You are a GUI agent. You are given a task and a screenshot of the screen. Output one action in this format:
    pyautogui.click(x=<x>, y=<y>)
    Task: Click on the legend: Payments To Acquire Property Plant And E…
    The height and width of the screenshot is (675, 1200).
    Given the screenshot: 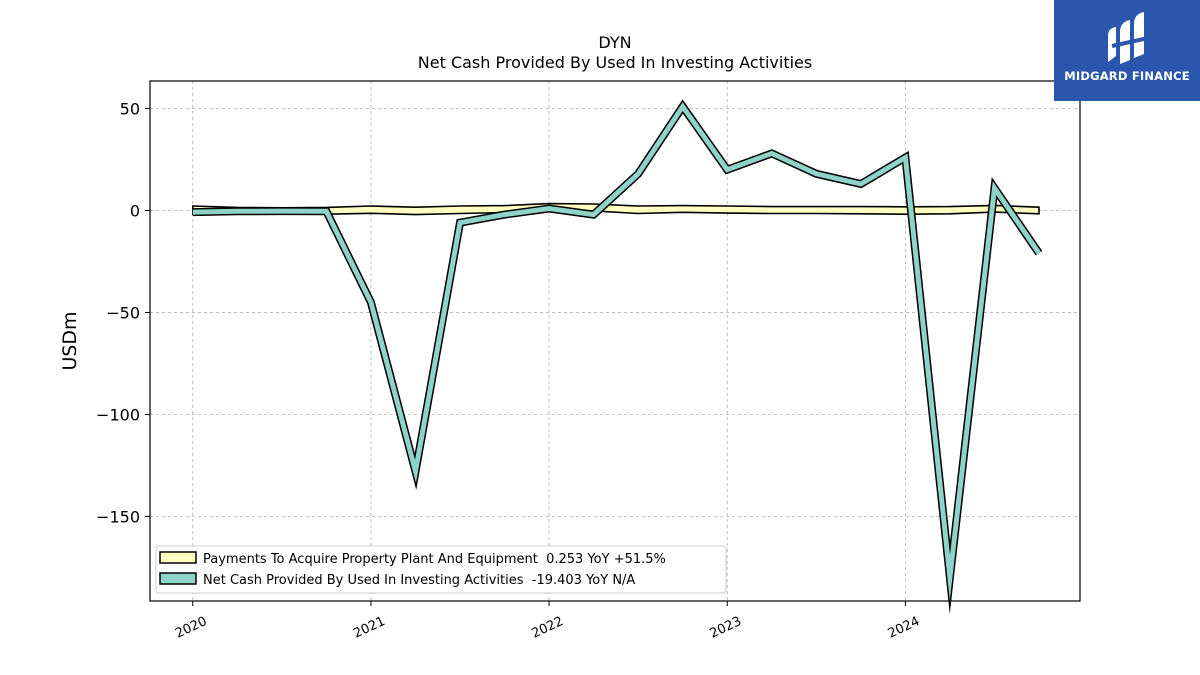 What is the action you would take?
    pyautogui.click(x=441, y=569)
    